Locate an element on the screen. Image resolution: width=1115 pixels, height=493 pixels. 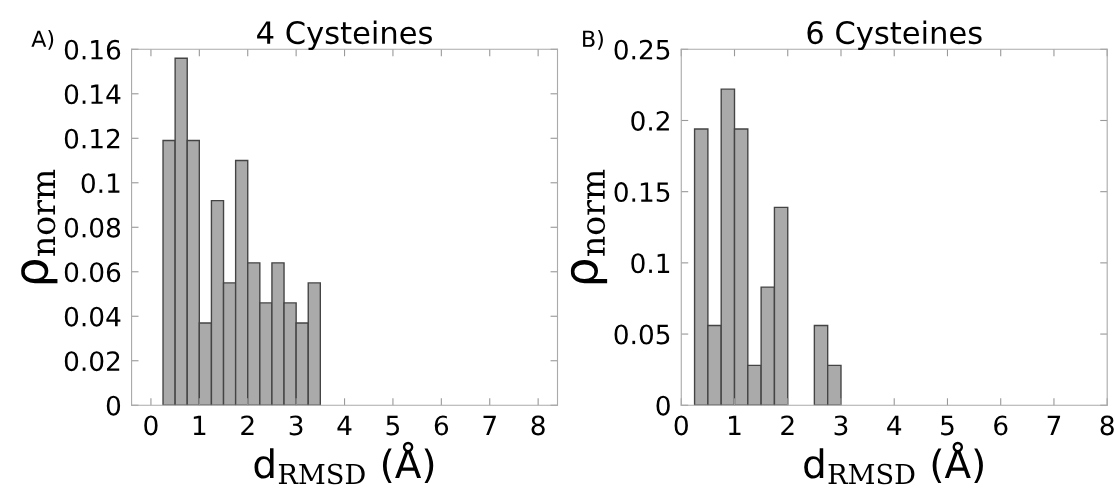
y-tick-label: 0.14 is located at coordinates (92, 94).